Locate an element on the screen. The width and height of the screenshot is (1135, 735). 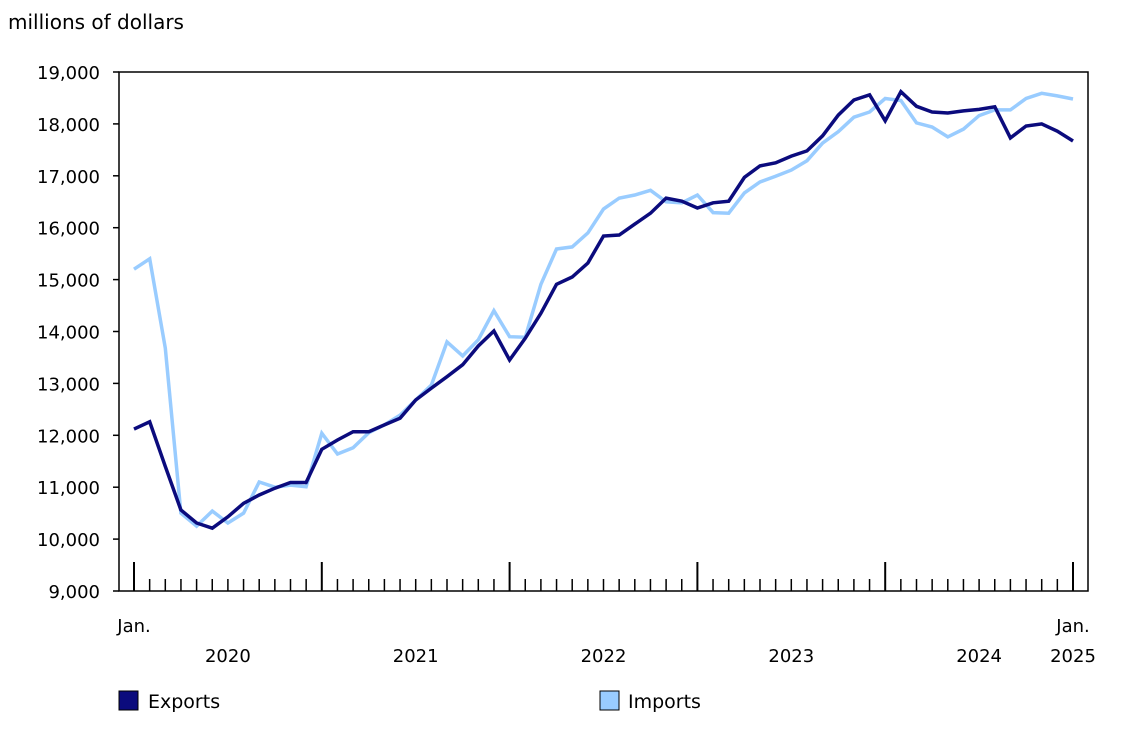
y-tick-label: 17,000 is located at coordinates (68, 177).